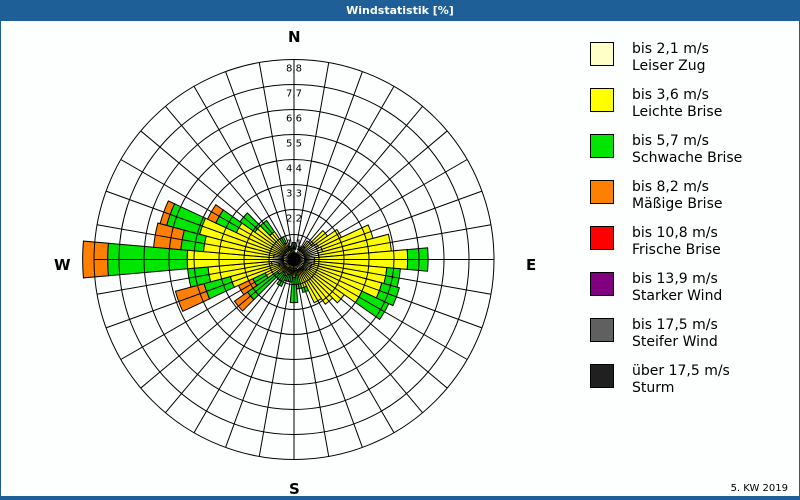 This screenshot has height=500, width=800. I want to click on radial-tick-label: 8,8, so click(294, 69).